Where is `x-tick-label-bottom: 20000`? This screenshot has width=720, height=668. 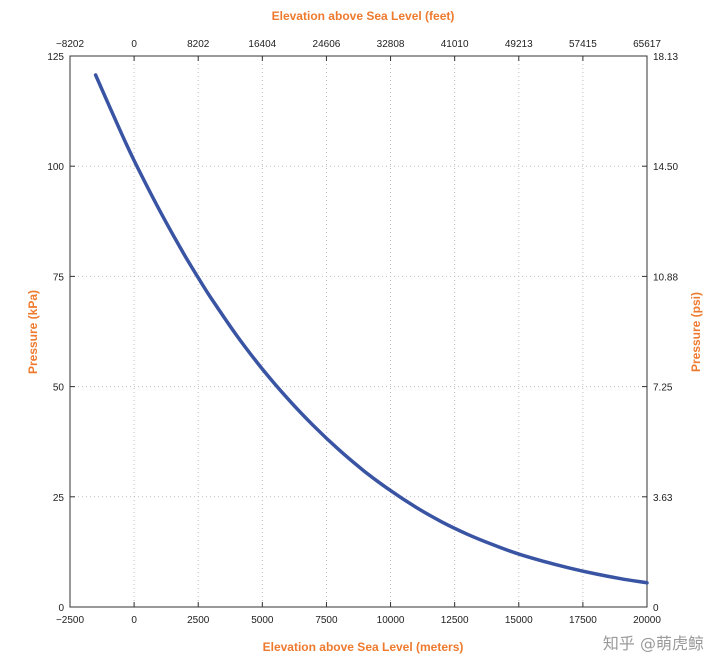
x-tick-label-bottom: 20000 is located at coordinates (647, 620).